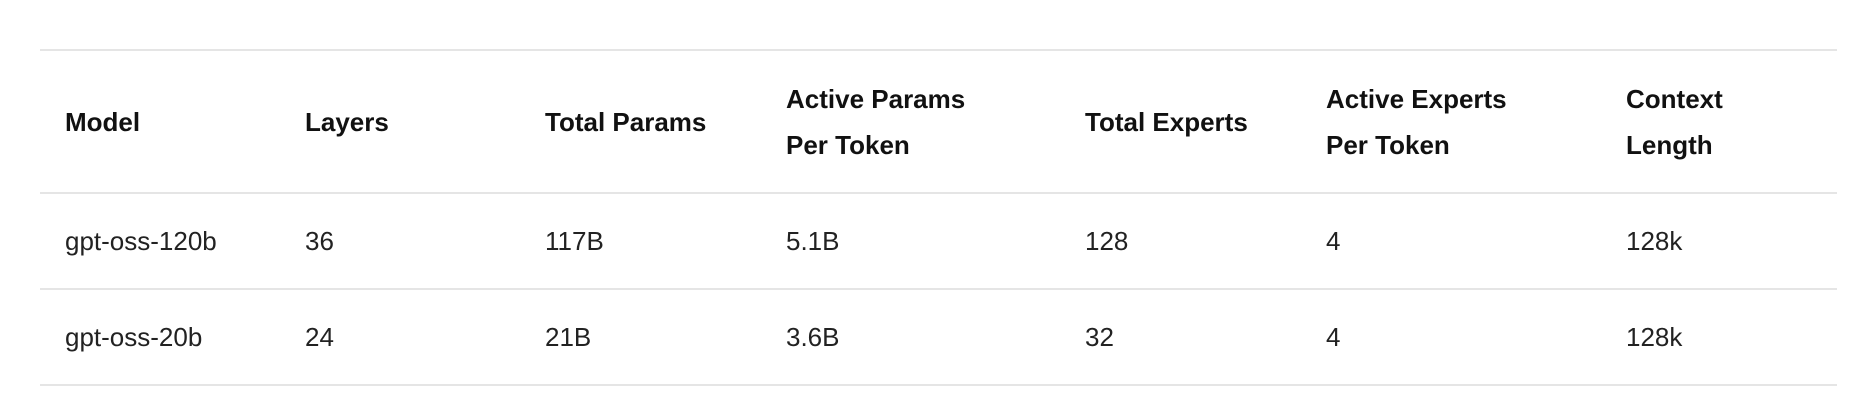  What do you see at coordinates (1180, 241) in the screenshot?
I see `cell-total-experts: 128` at bounding box center [1180, 241].